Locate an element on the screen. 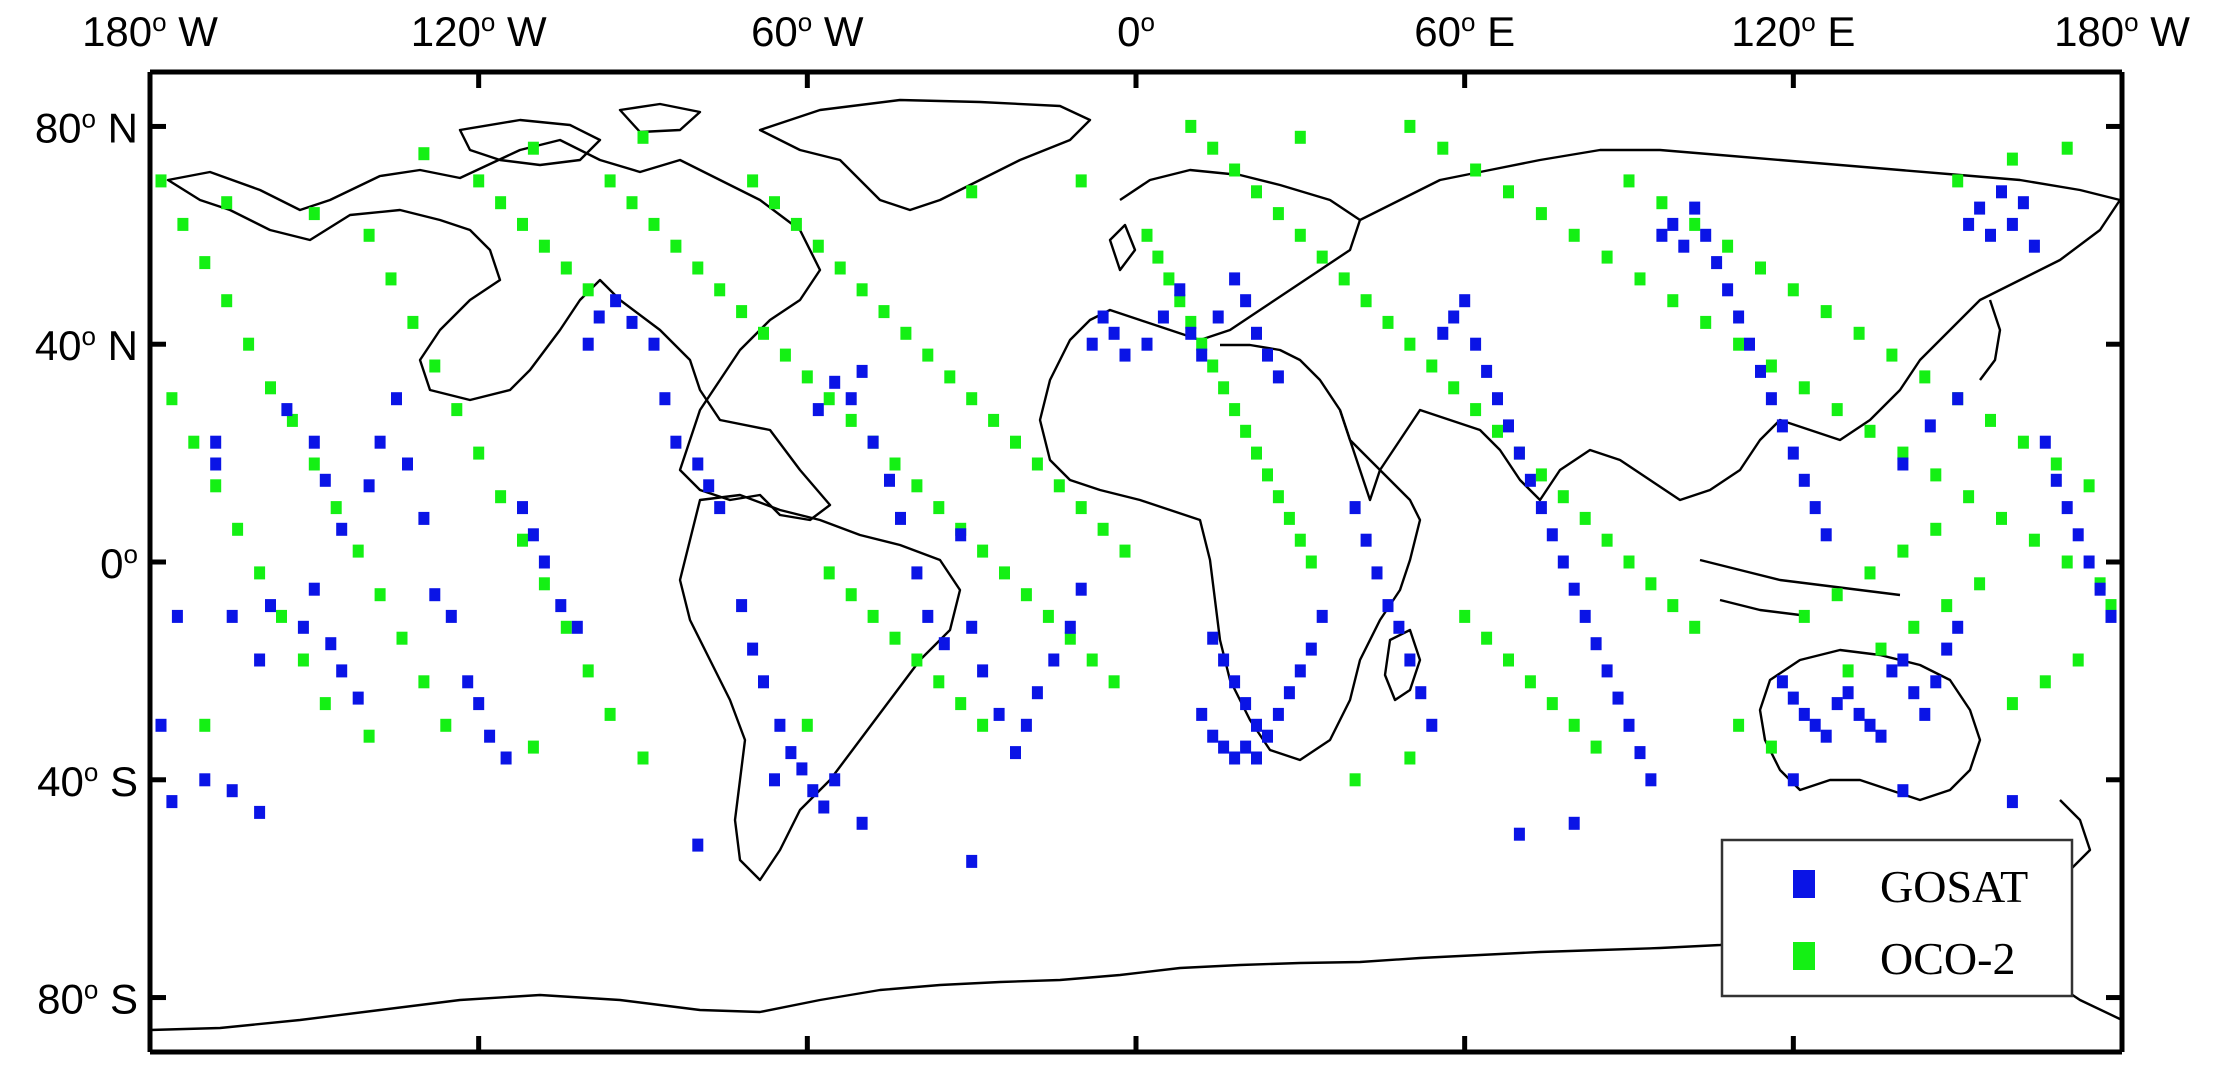  latitude-tick-labels: 80o N 40o N 0o 40o S 80o S is located at coordinates (86, 562).